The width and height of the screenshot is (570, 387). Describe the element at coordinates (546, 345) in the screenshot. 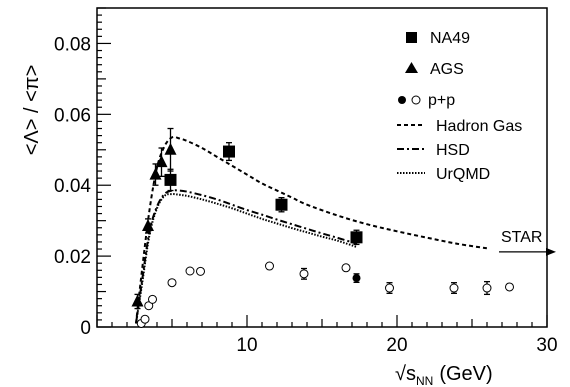

I see `x-tick-label: 30` at that location.